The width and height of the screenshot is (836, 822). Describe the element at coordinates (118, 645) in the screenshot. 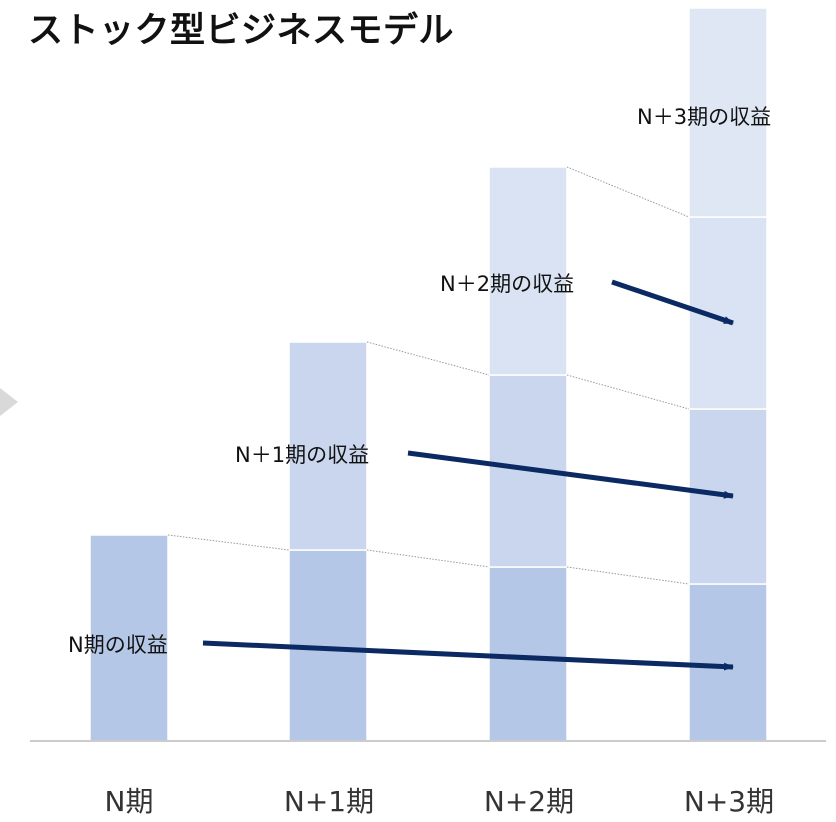

I see `label-n-revenue: N期の収益` at that location.